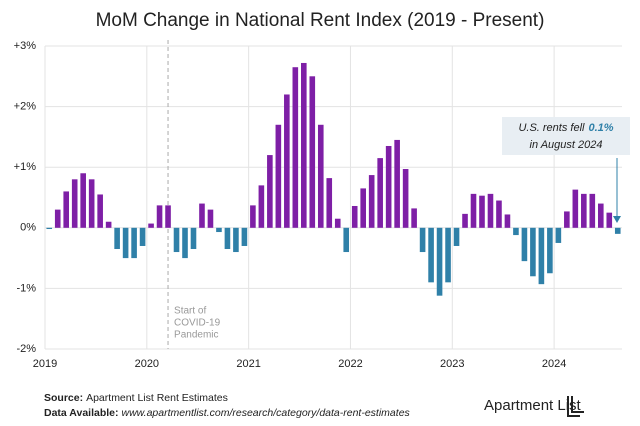 This screenshot has width=640, height=426. I want to click on data-label: Data Available:, so click(81, 413).